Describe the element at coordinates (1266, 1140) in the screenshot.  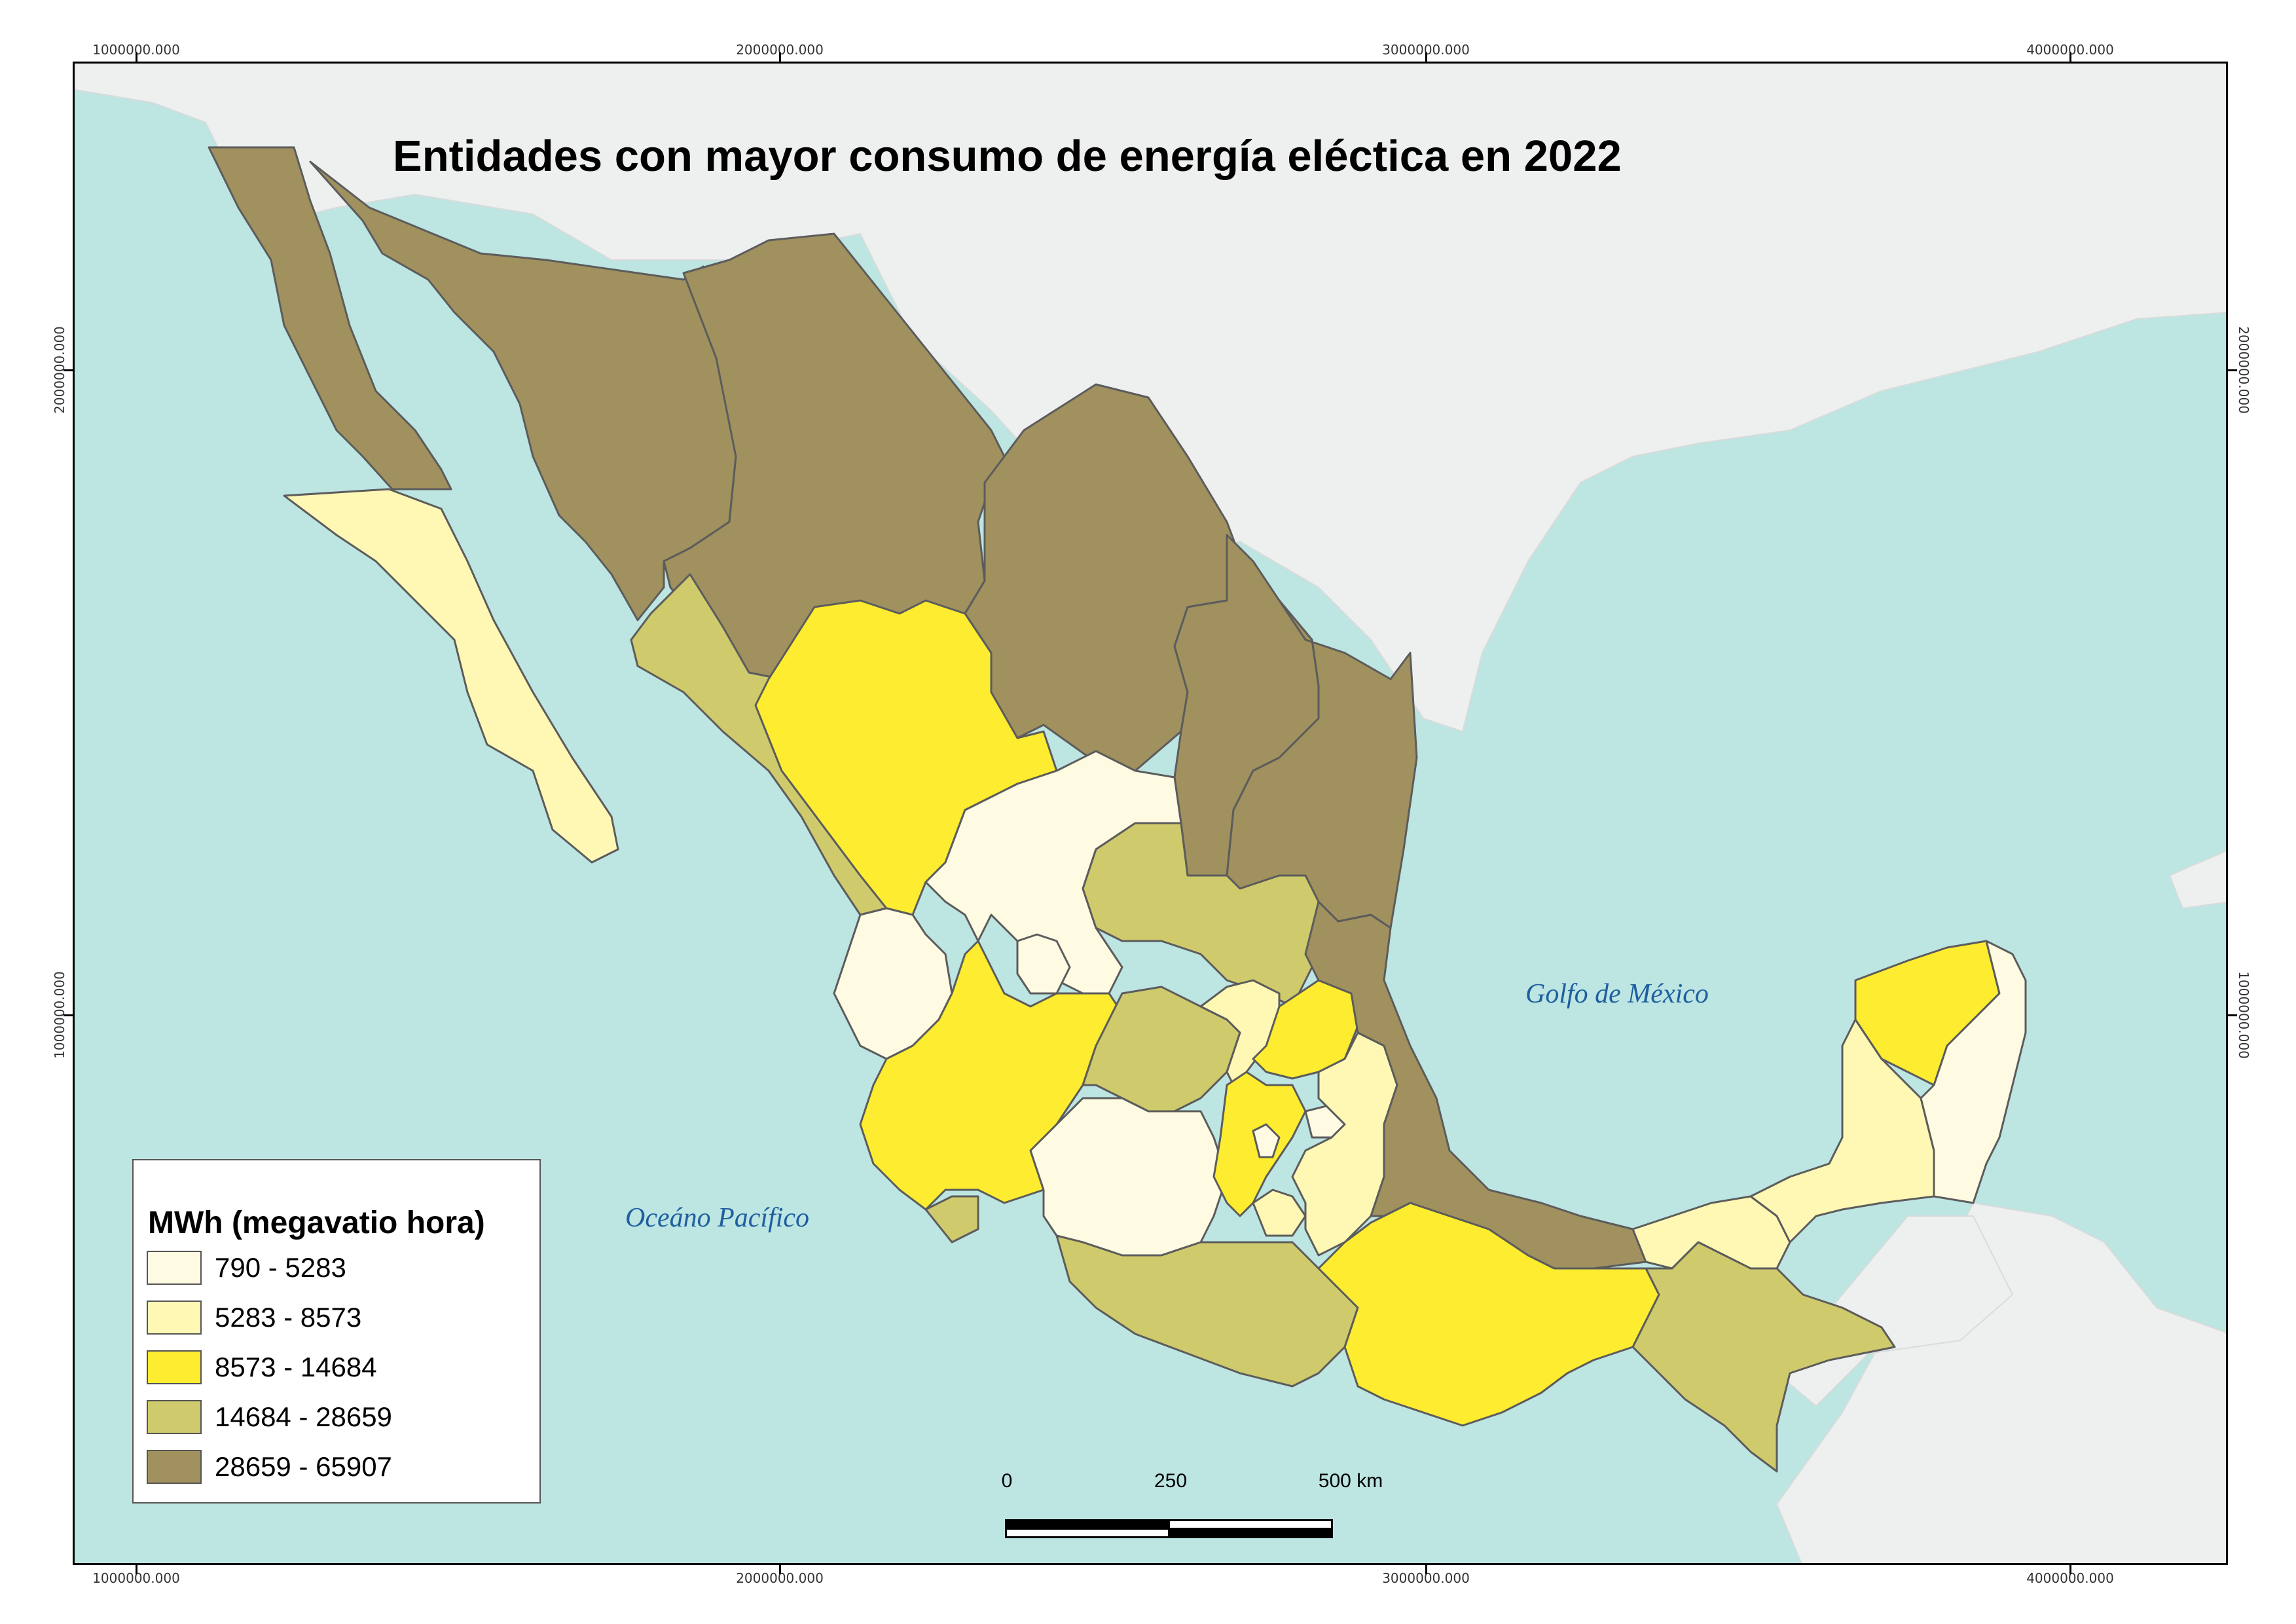
I see `state-cdmx` at that location.